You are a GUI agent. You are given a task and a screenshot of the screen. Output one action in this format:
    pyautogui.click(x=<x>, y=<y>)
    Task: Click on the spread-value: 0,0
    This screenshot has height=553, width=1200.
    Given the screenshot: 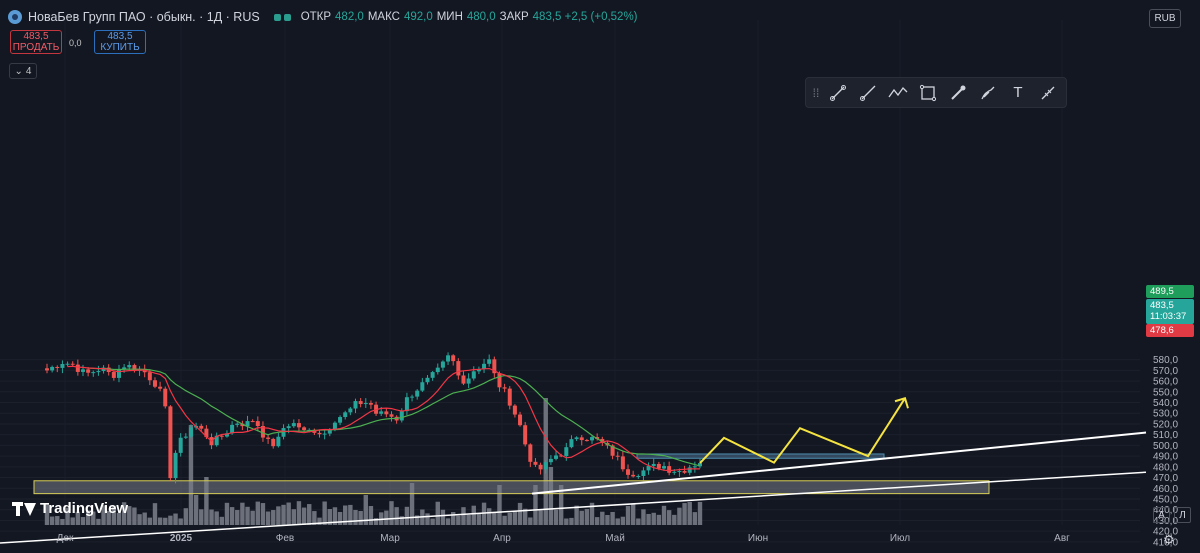 What is the action you would take?
    pyautogui.click(x=75, y=43)
    